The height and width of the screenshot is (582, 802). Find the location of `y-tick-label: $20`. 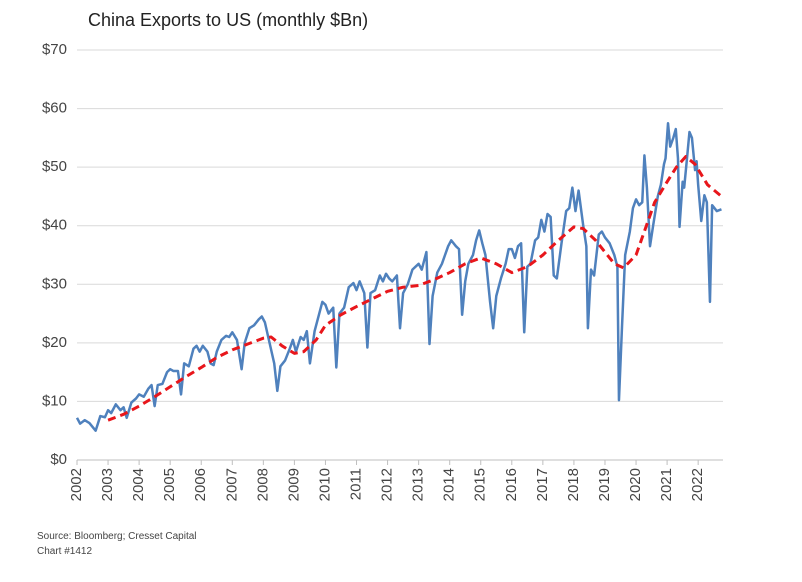

y-tick-label: $20 is located at coordinates (54, 342).